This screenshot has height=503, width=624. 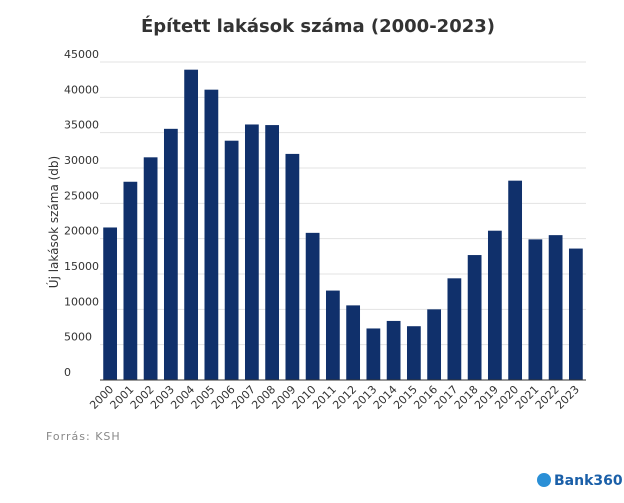 I want to click on y-tick-label: 10000, so click(x=81, y=301).